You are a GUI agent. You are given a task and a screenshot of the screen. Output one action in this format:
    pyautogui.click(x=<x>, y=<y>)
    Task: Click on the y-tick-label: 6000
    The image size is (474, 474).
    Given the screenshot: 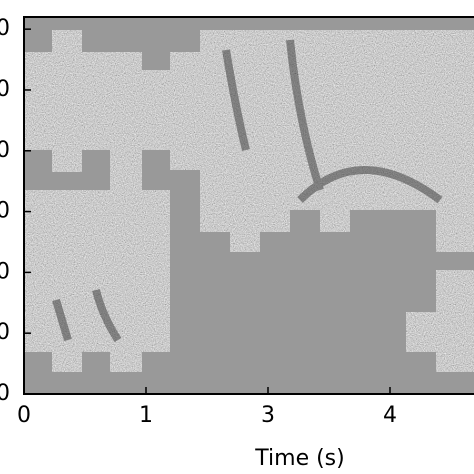 What is the action you would take?
    pyautogui.click(x=5, y=28)
    